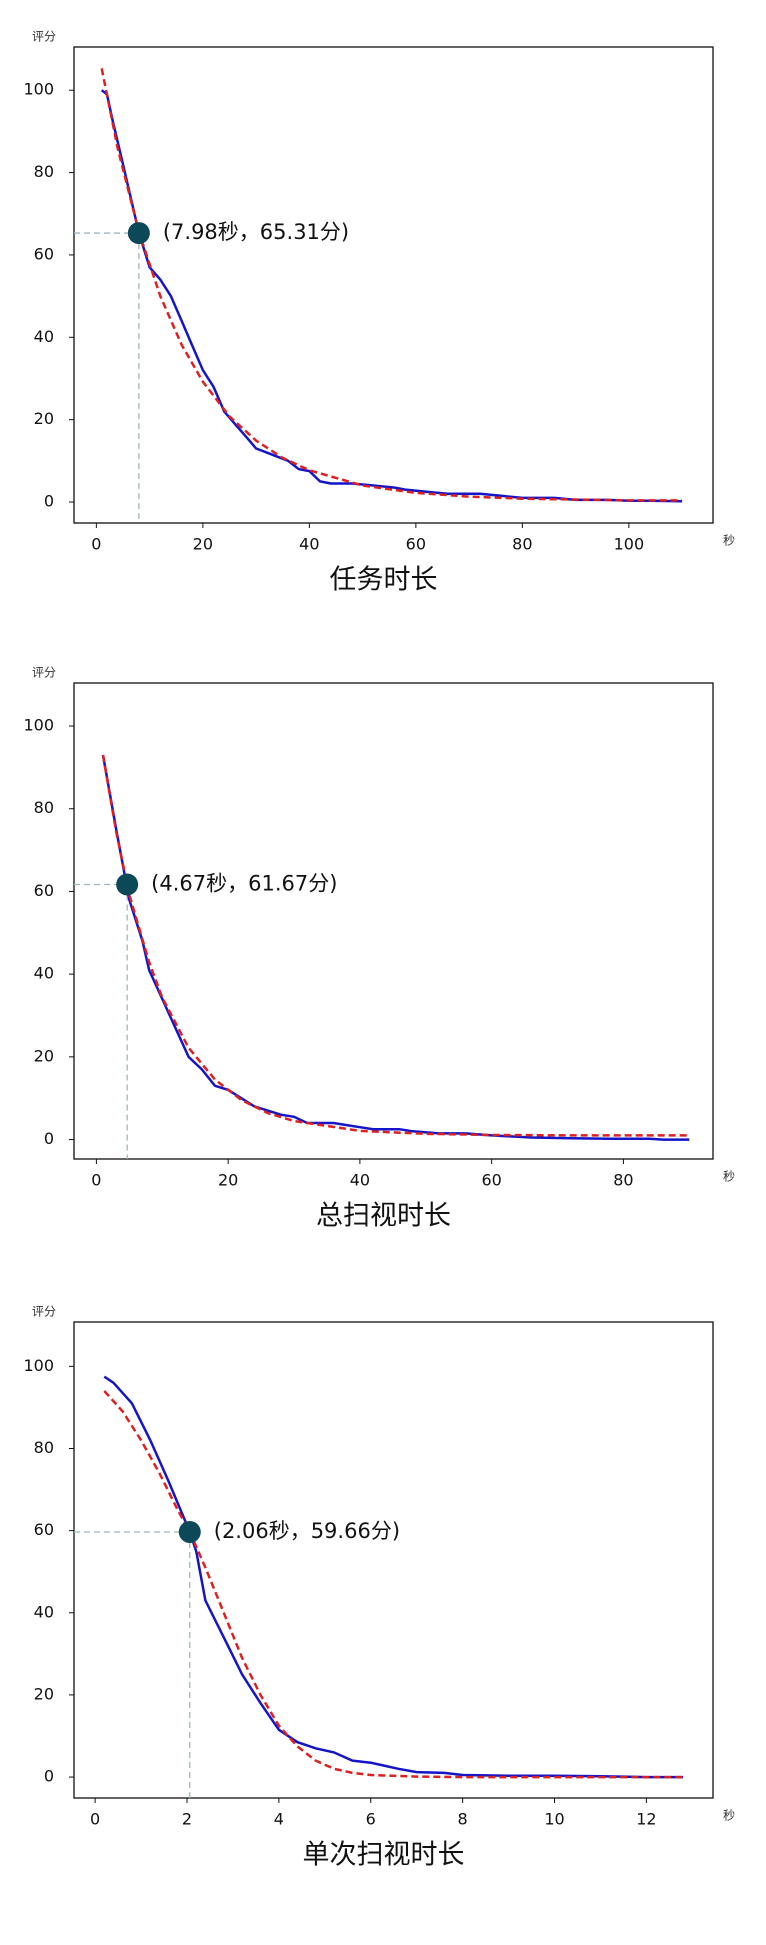 The height and width of the screenshot is (1945, 766). What do you see at coordinates (646, 1819) in the screenshot?
I see `x-tick-label: 12` at bounding box center [646, 1819].